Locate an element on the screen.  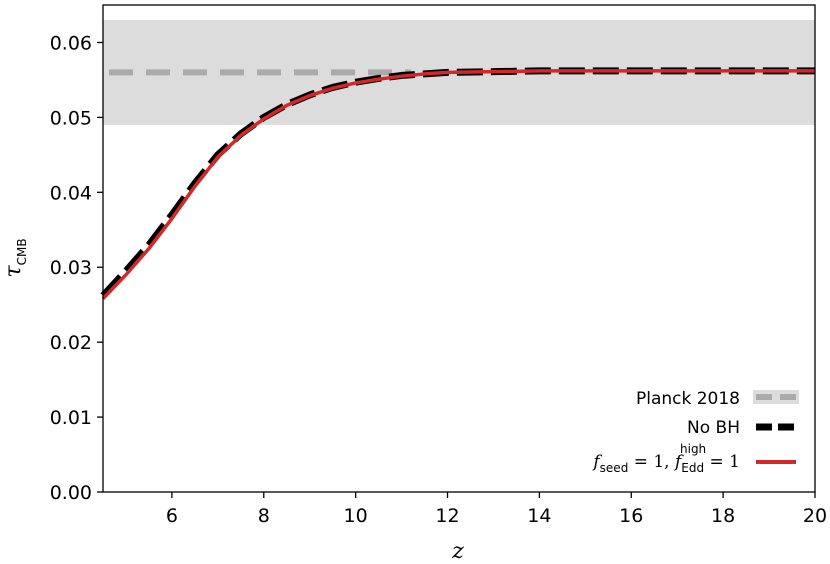
x-tick-label-12: 12 is located at coordinates (447, 516).